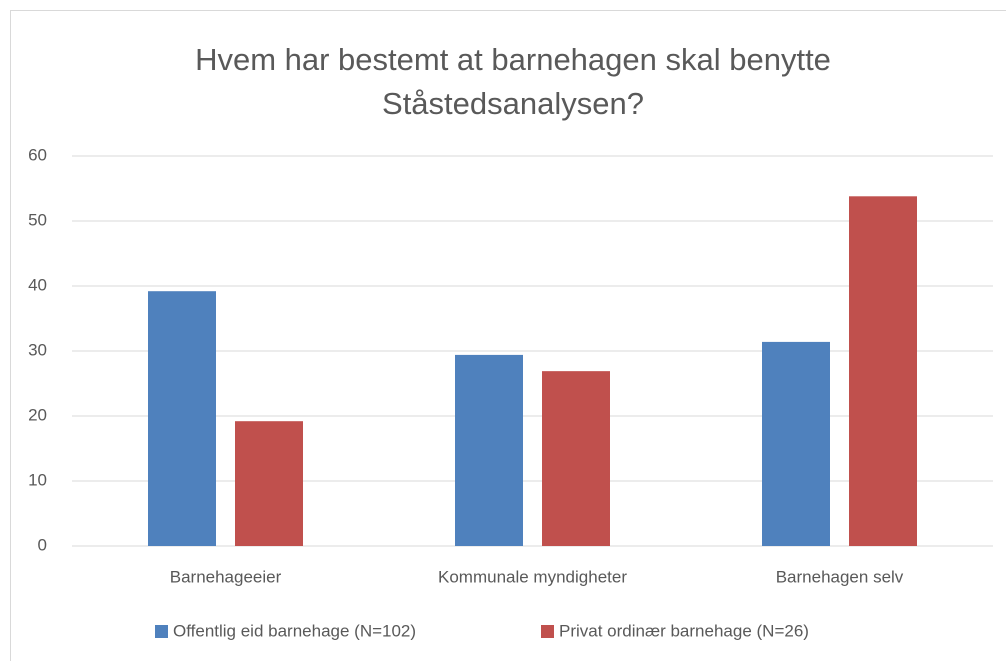 The image size is (1006, 661). What do you see at coordinates (37, 349) in the screenshot?
I see `y-tick-label: 30` at bounding box center [37, 349].